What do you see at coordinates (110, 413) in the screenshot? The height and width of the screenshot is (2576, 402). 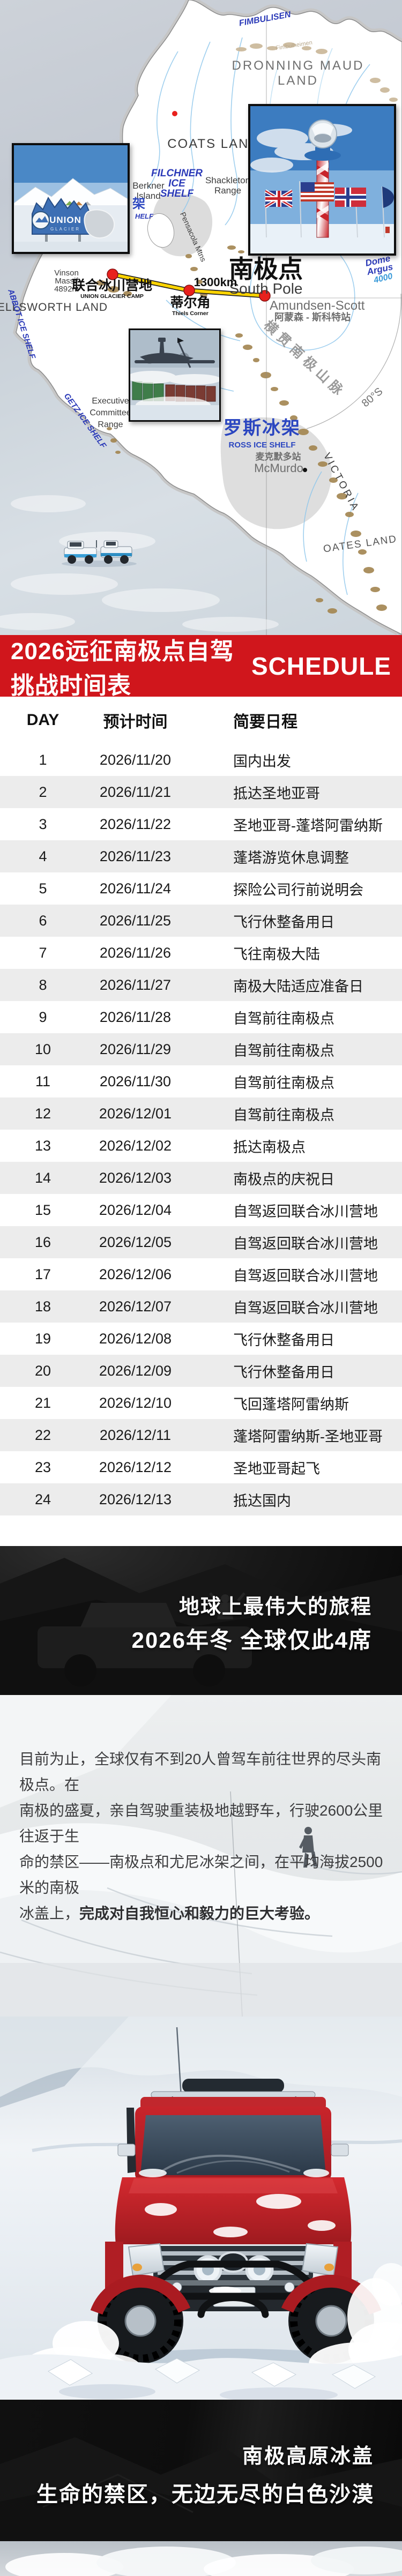 I see `label-exec-2: Committee` at bounding box center [110, 413].